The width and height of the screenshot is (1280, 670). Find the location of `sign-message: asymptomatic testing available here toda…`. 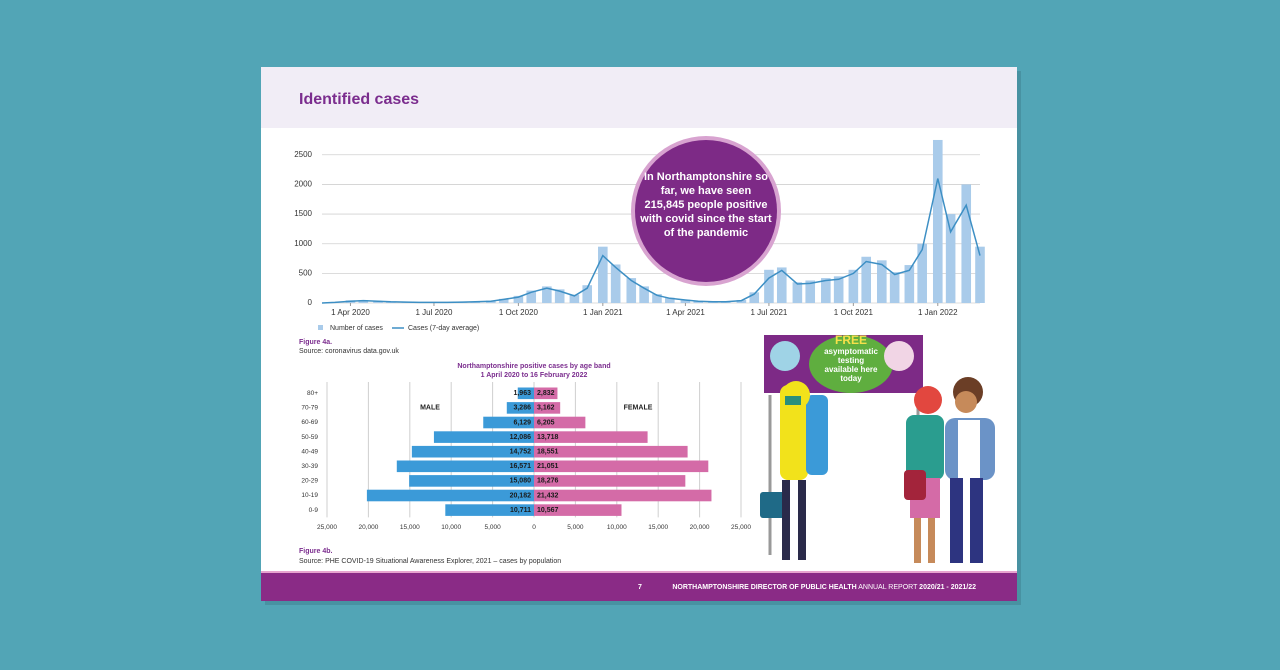

sign-message: asymptomatic testing available here toda… is located at coordinates (851, 365).